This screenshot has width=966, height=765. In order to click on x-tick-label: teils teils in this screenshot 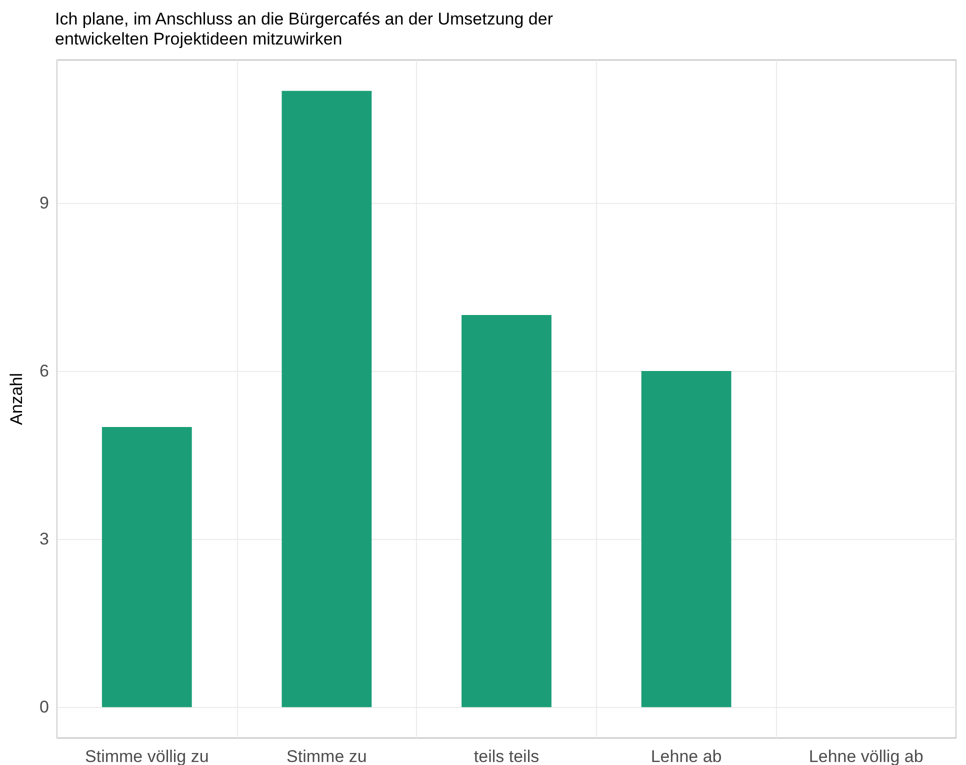, I will do `click(507, 756)`.